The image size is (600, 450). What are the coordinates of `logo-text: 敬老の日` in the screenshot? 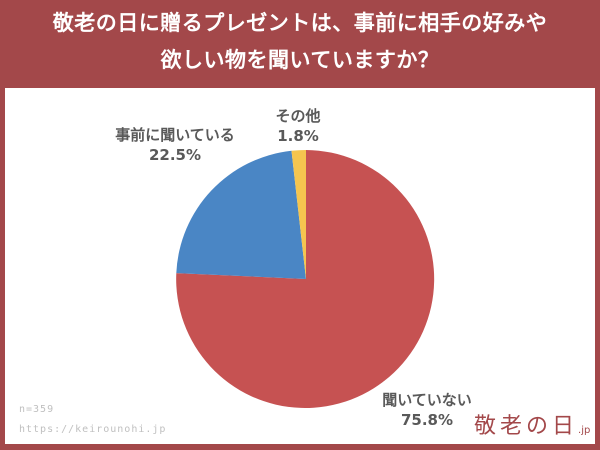 It's located at (526, 426).